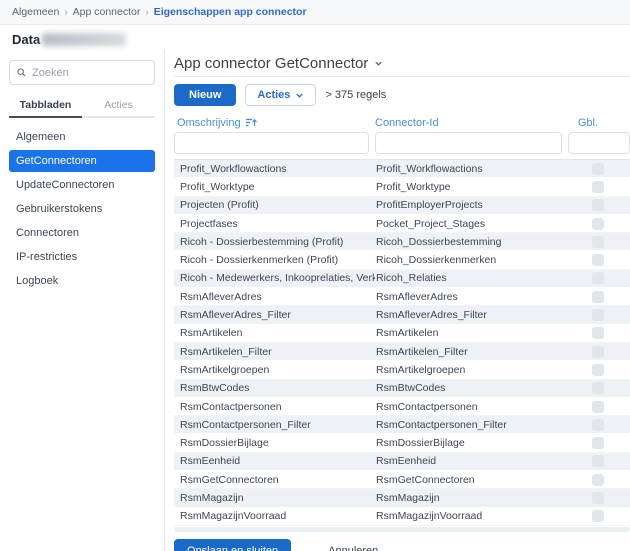 Image resolution: width=630 pixels, height=551 pixels. I want to click on table-row: RsmMagazijnVoorraad RsmMagazijnVoorraad, so click(402, 516).